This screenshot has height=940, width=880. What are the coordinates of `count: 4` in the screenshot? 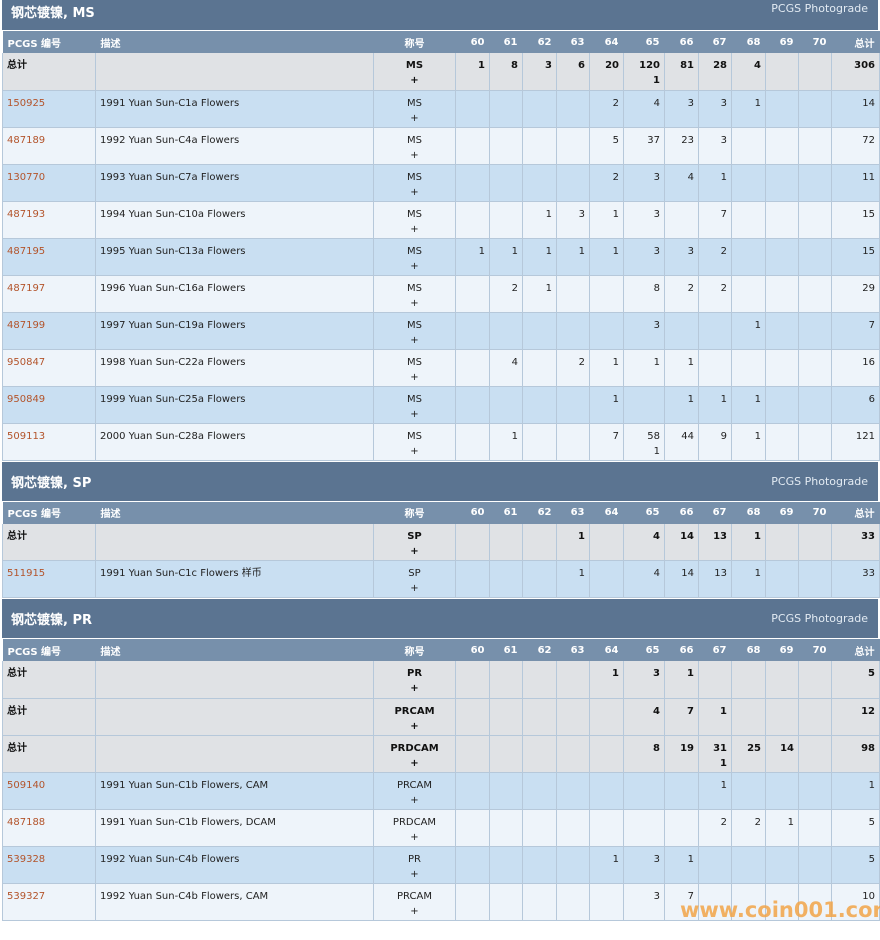 It's located at (757, 65).